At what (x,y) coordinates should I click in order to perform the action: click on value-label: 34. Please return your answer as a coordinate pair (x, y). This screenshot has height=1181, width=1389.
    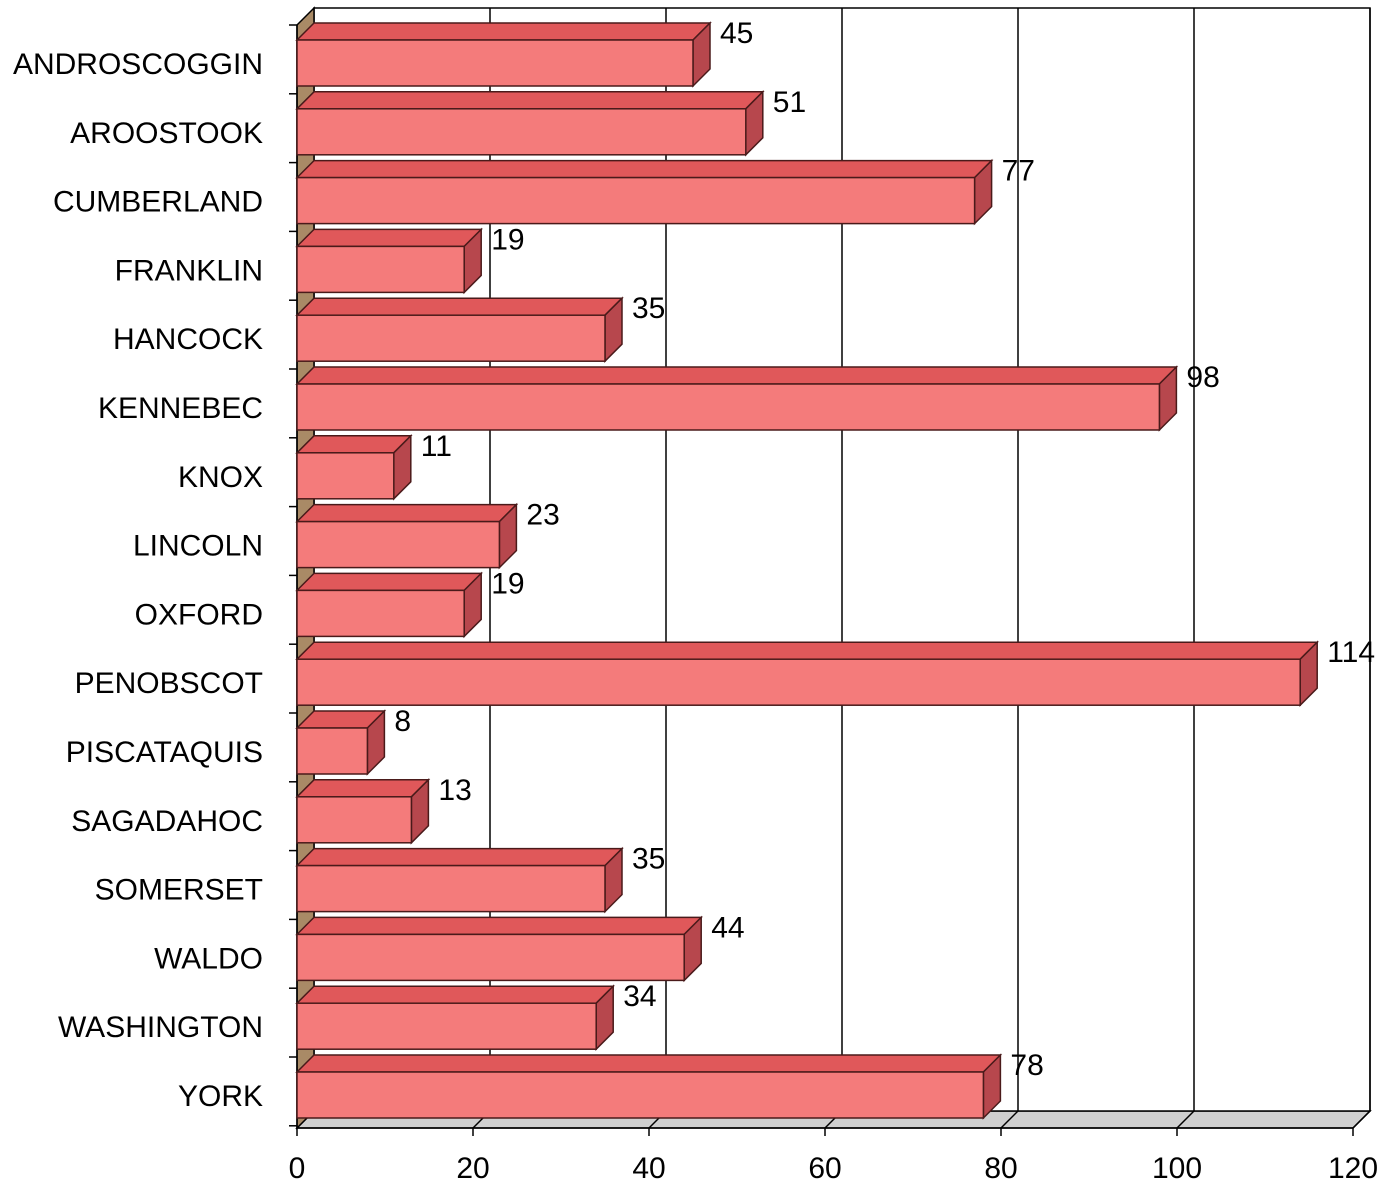
    Looking at the image, I should click on (639, 996).